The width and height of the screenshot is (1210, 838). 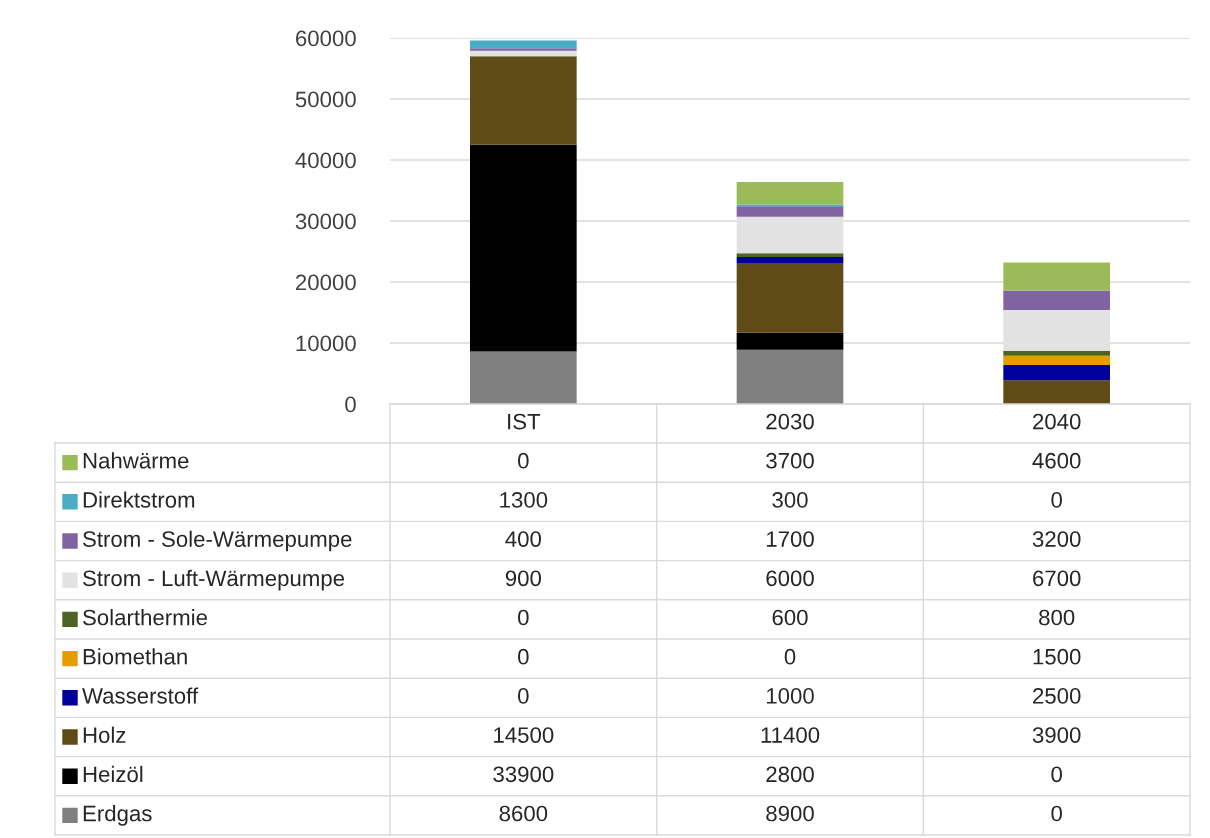 What do you see at coordinates (139, 499) in the screenshot?
I see `legend-label: Direktstrom` at bounding box center [139, 499].